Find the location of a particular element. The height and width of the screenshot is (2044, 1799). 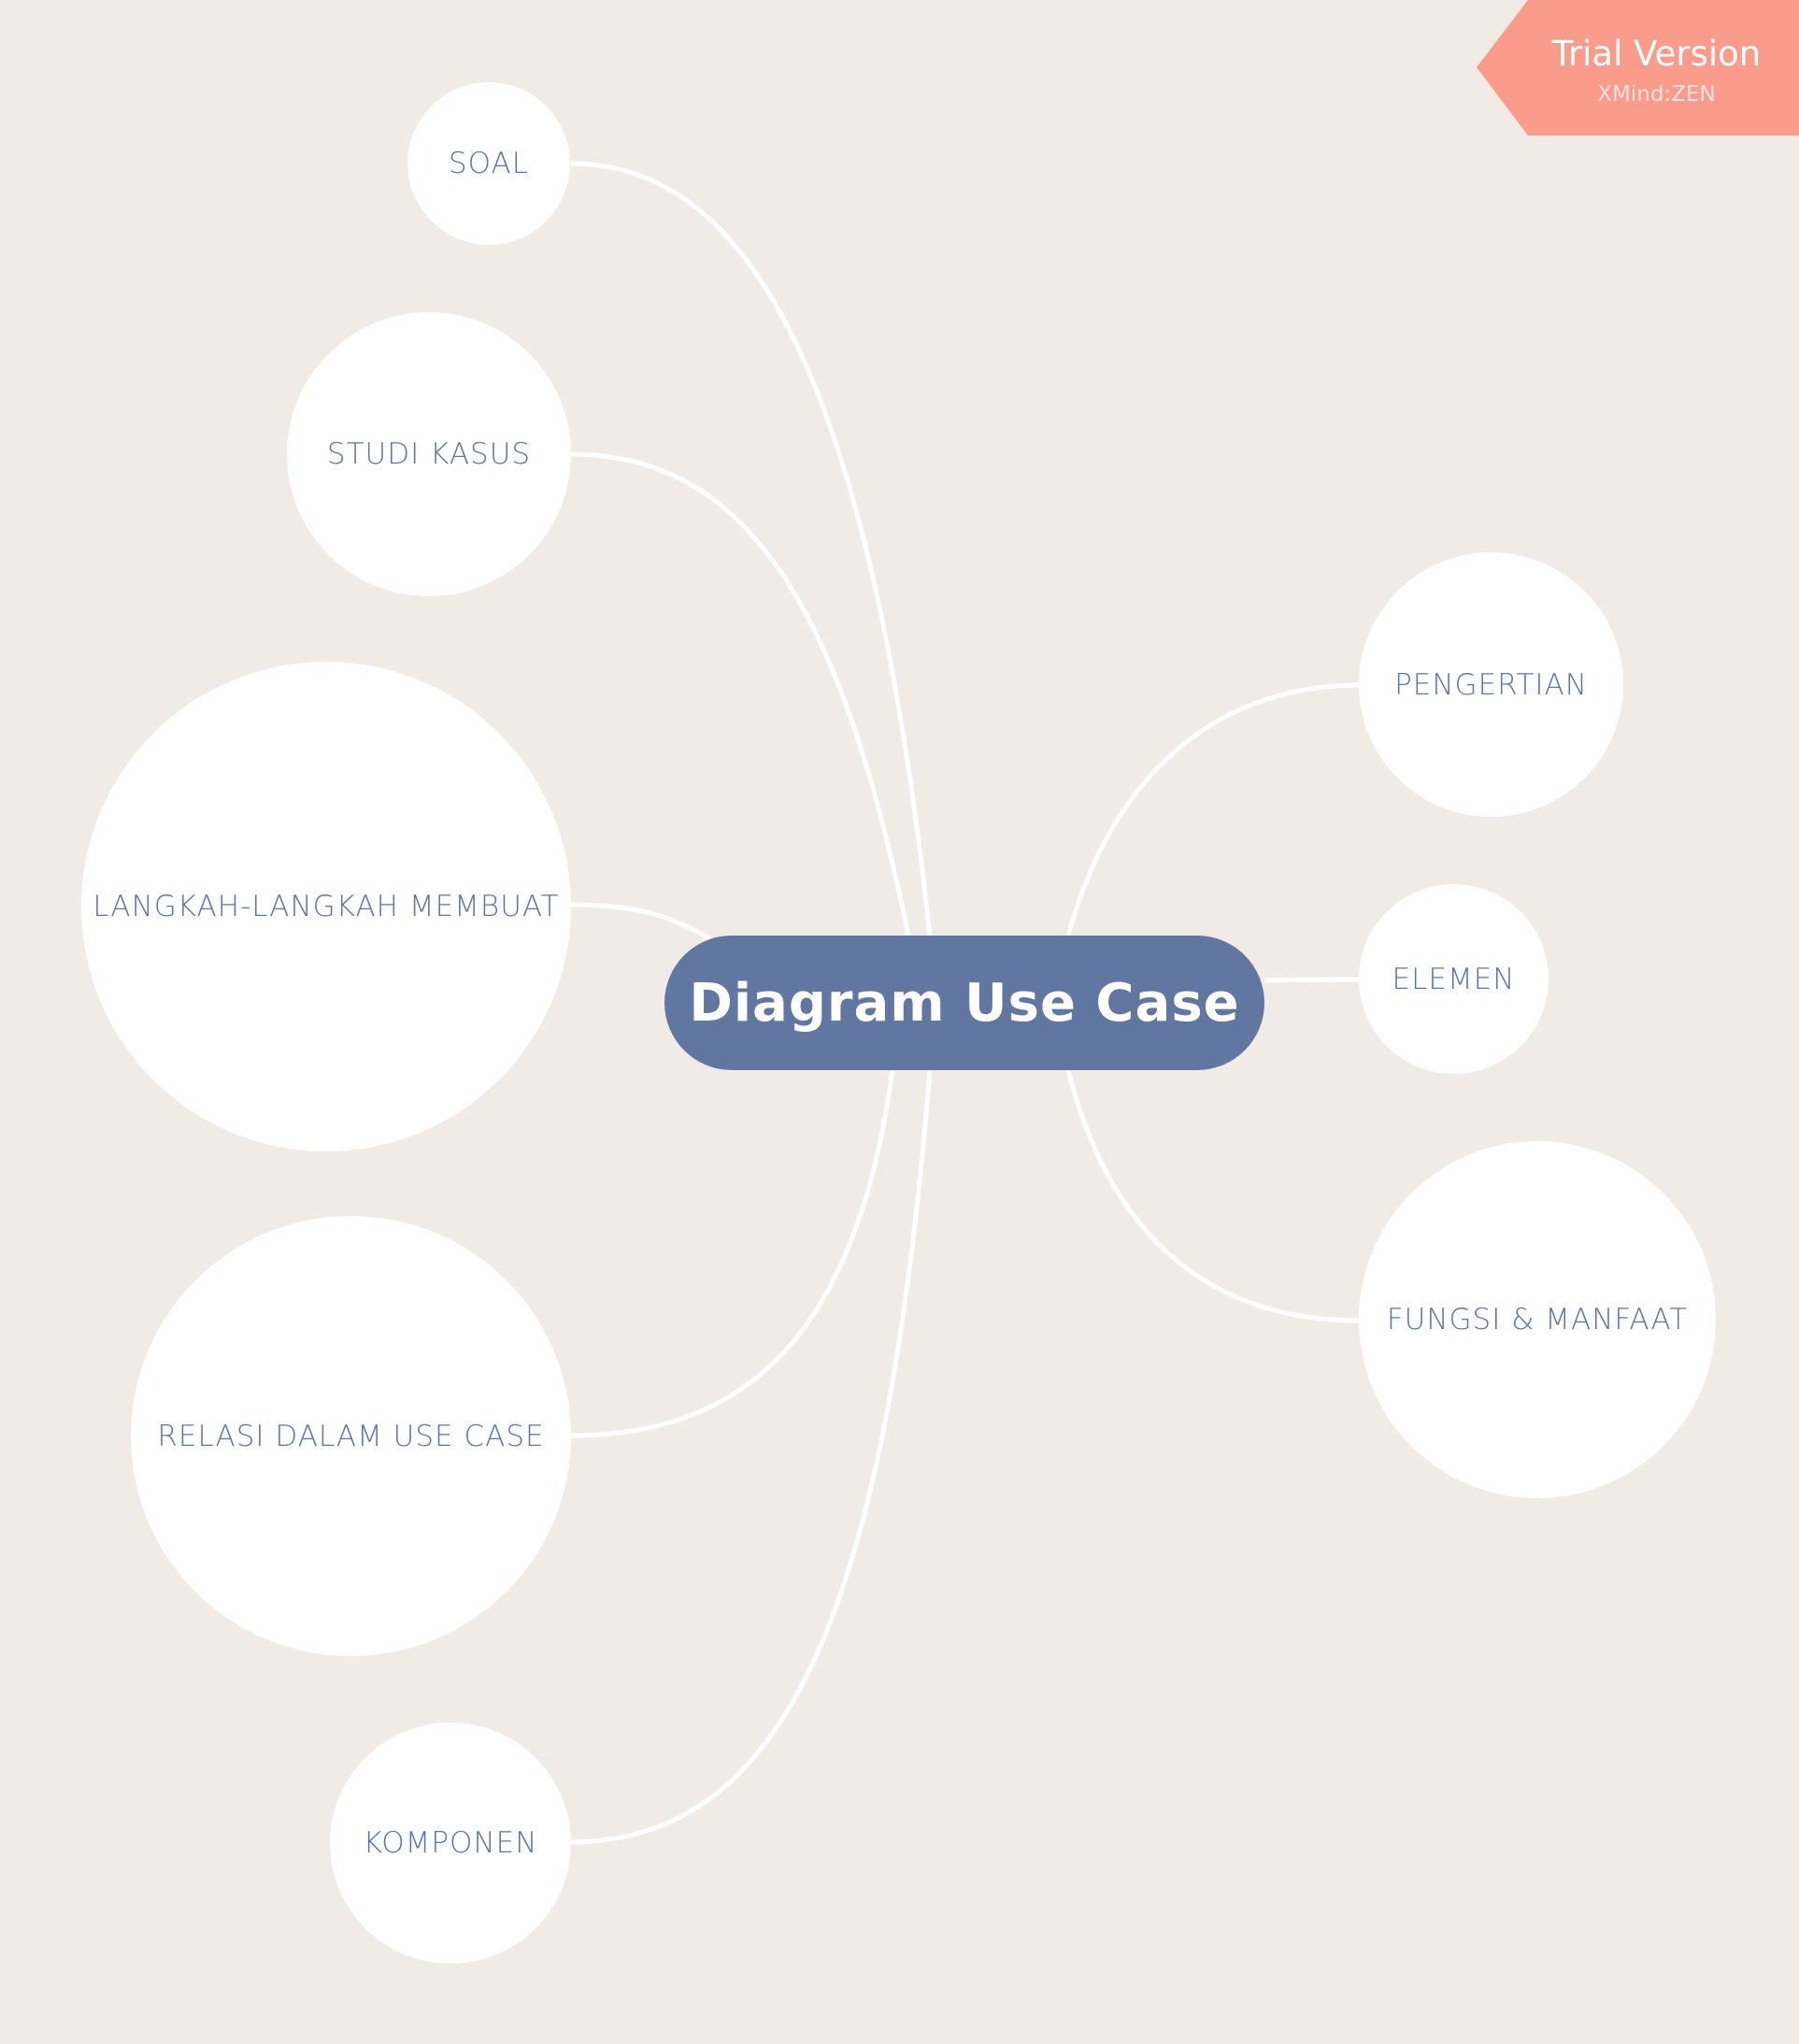

topic-studi-kasus: STUDI KASUS is located at coordinates (429, 454).